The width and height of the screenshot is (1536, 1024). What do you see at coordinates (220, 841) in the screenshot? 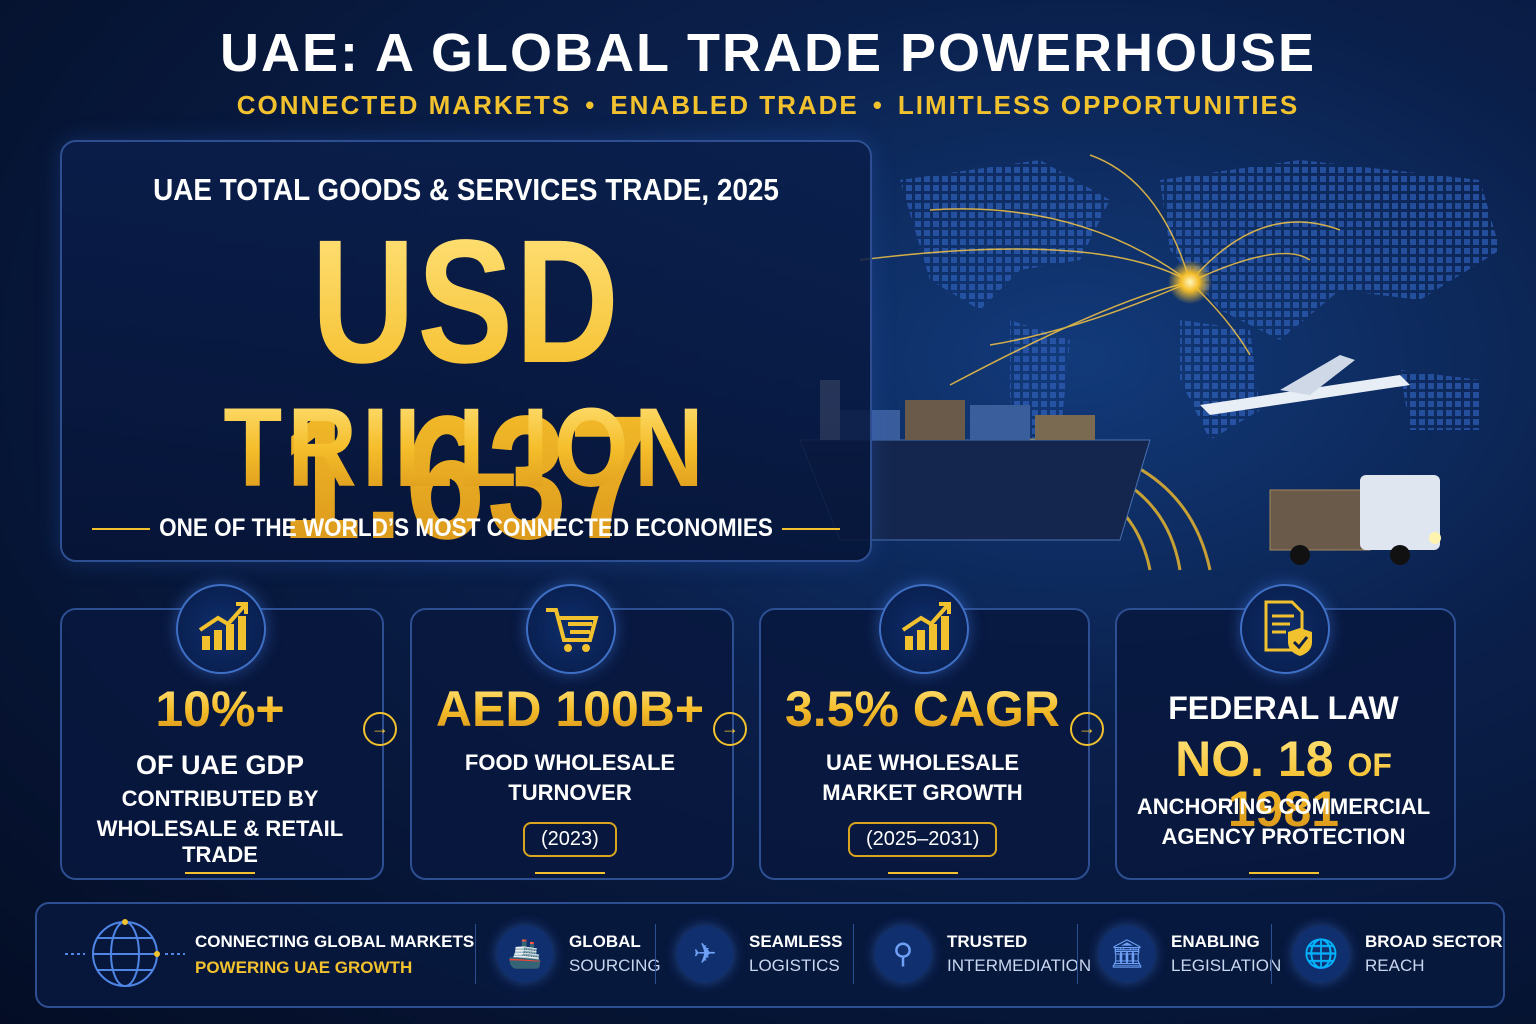
I see `stat-line: WHOLESALE & RETAIL TRADE` at bounding box center [220, 841].